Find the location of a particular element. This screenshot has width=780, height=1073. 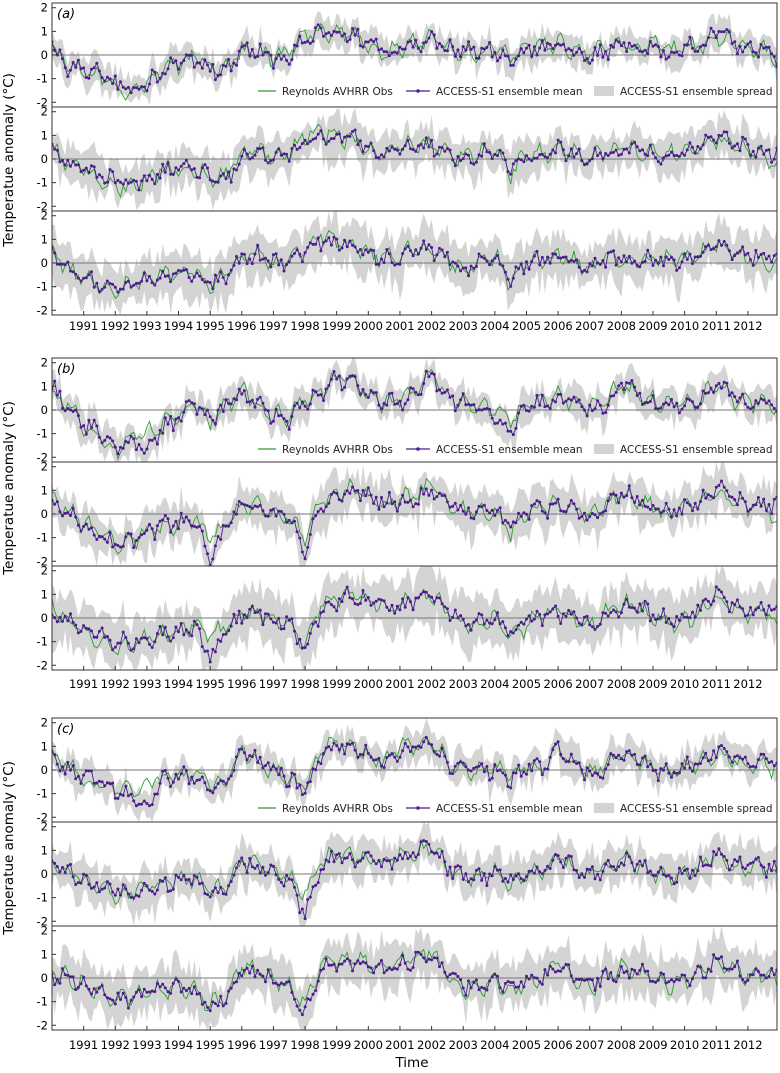

x-tick-label: 1996 is located at coordinates (241, 326).